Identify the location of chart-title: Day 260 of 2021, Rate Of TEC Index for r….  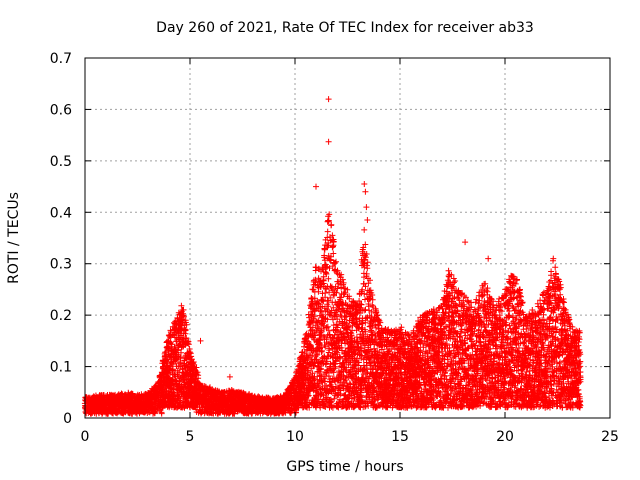
(345, 28).